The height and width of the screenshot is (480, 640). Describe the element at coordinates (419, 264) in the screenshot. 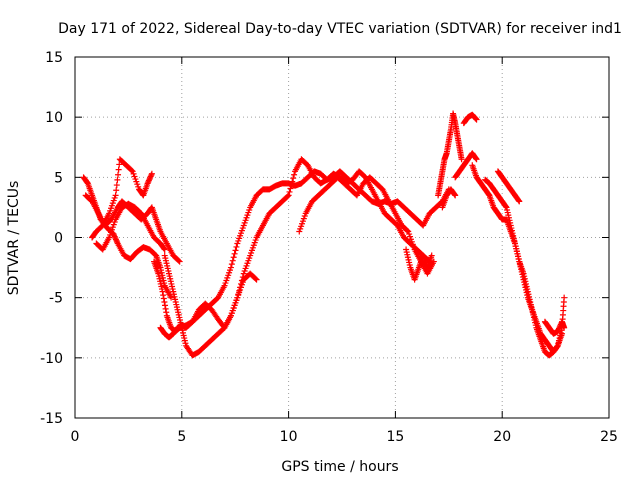

I see `series-track-i` at that location.